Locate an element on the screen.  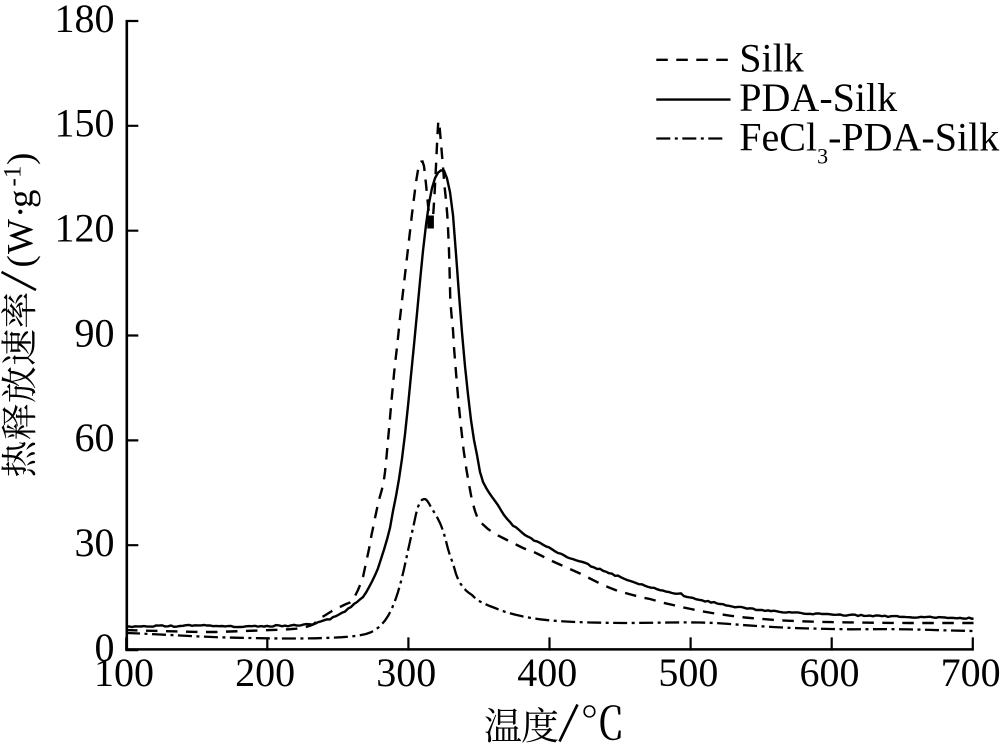
svg-text: 150 is located at coordinates (85, 123).